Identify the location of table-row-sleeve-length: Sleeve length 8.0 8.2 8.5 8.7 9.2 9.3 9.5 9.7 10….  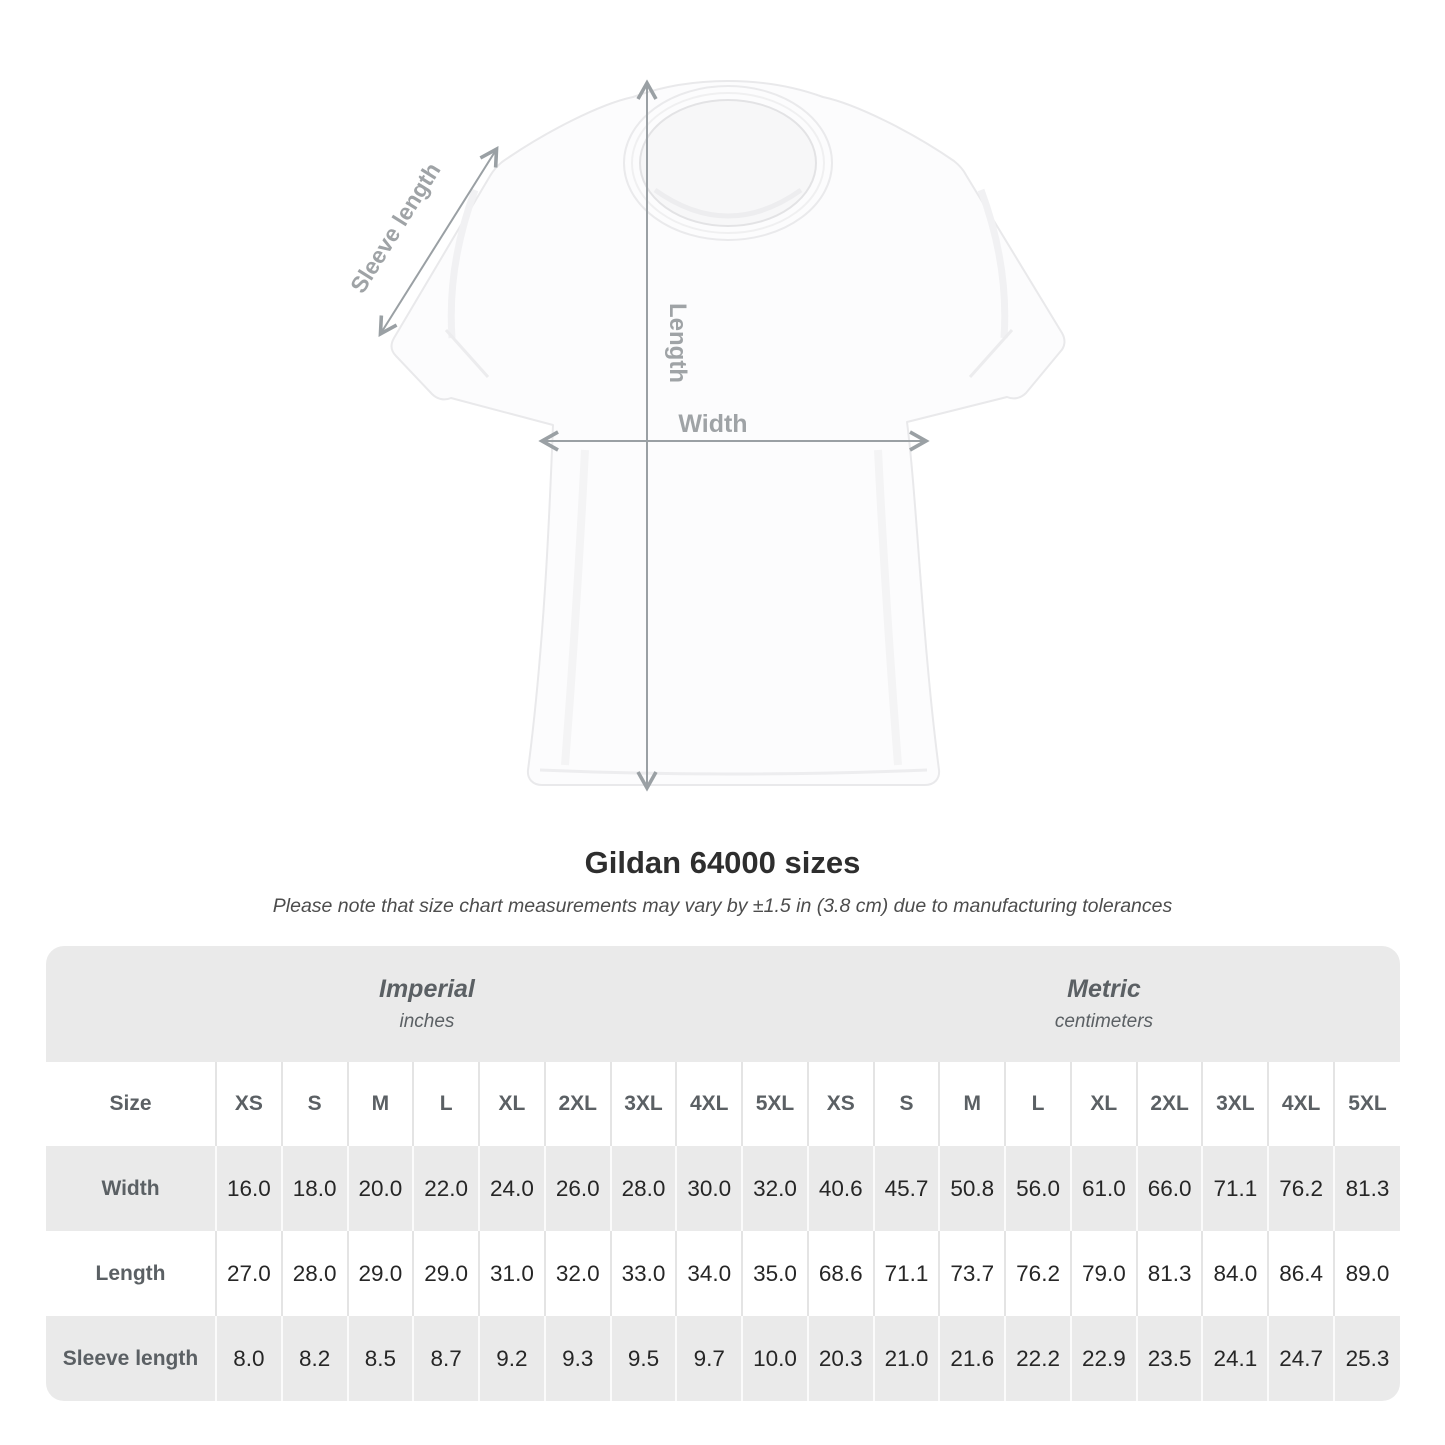
(723, 1358).